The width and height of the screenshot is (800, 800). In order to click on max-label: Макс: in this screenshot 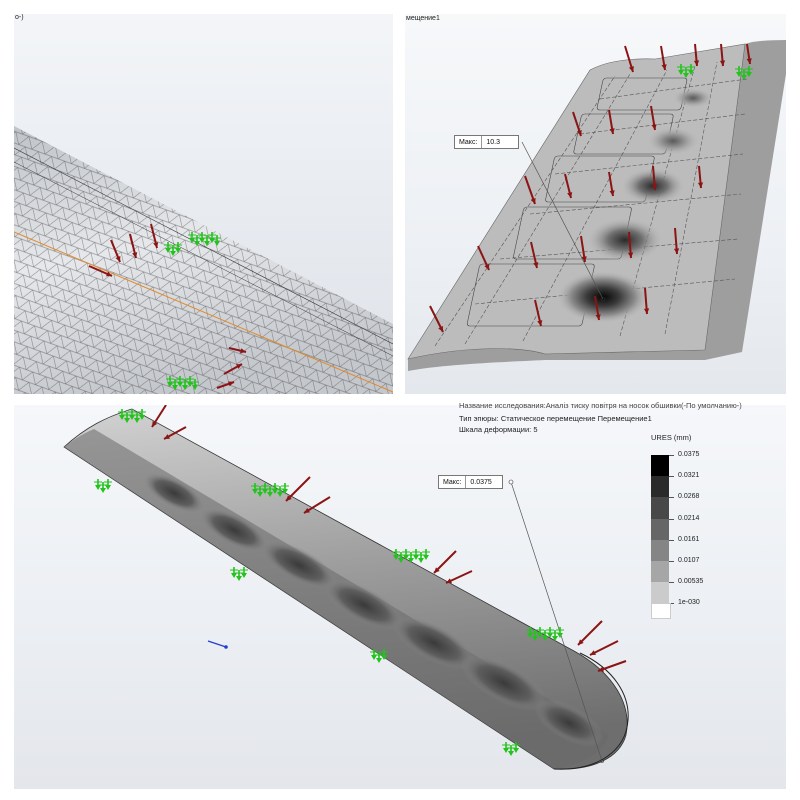, I will do `click(469, 142)`.